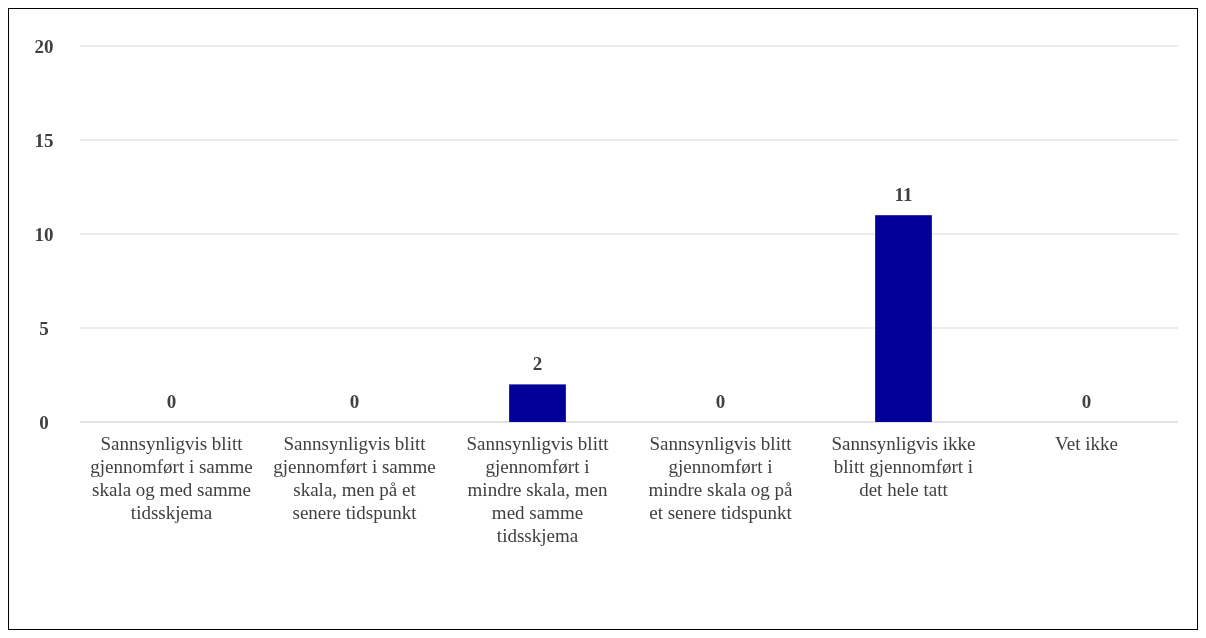 The image size is (1206, 638). I want to click on x-tick-label: Vet ikke, so click(1086, 443).